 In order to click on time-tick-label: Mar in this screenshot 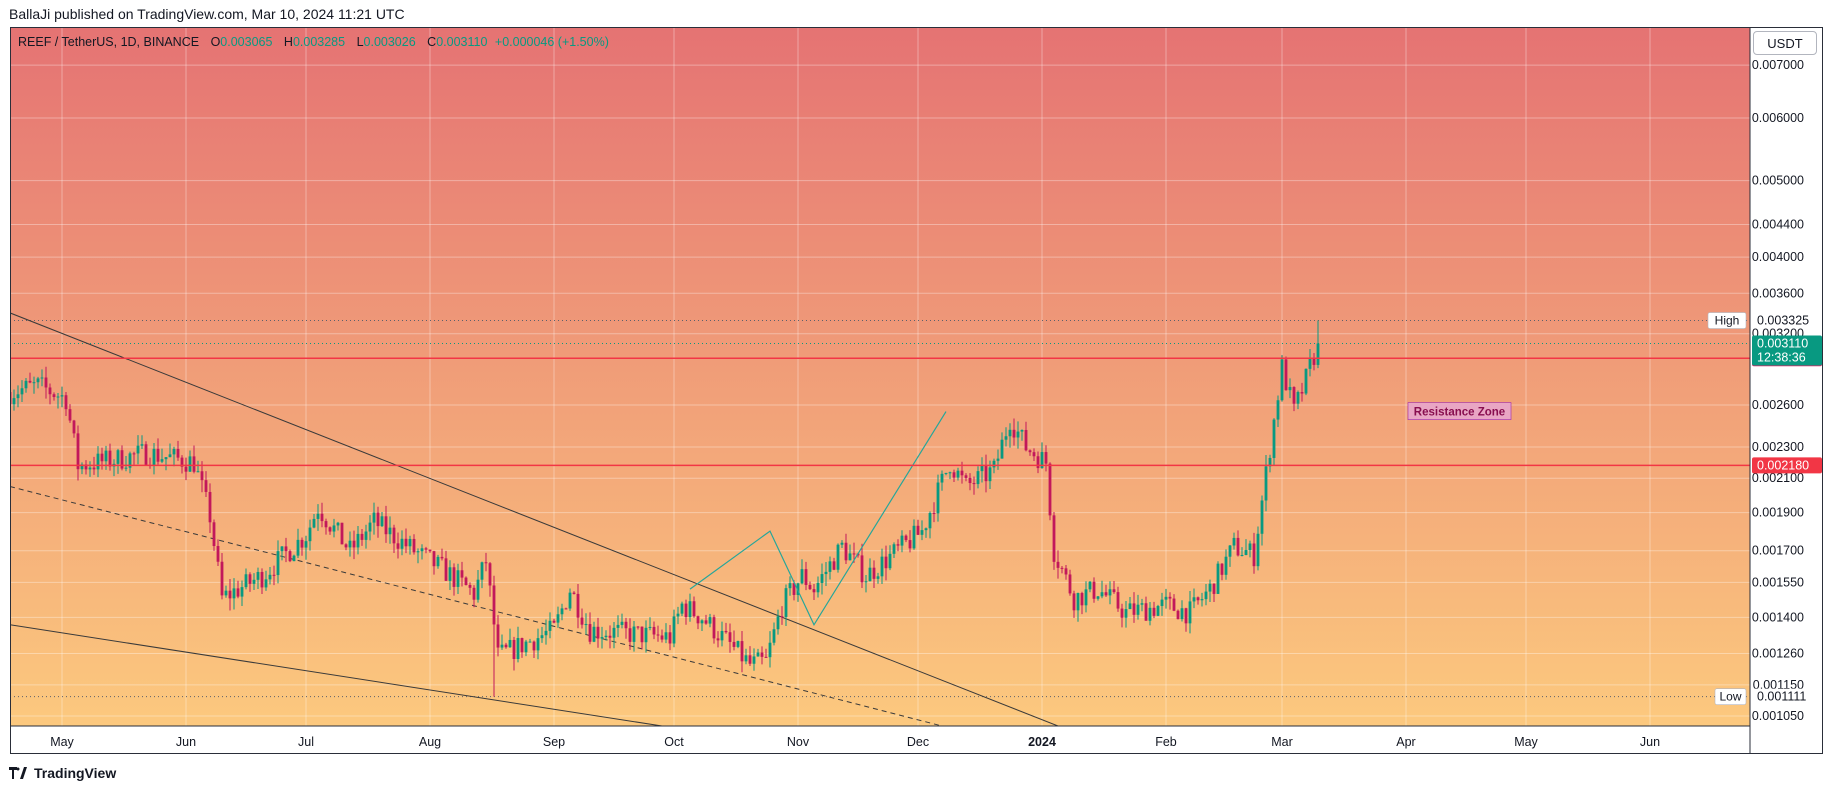, I will do `click(1282, 742)`.